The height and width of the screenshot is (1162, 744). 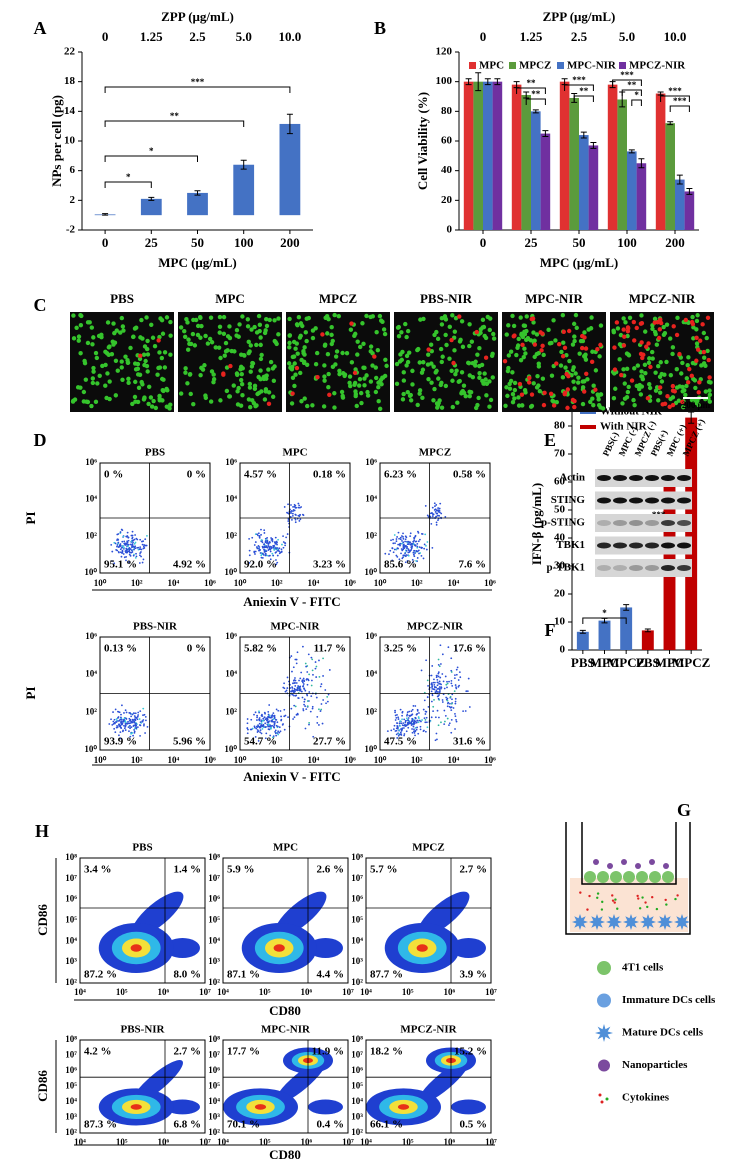 What do you see at coordinates (40, 28) in the screenshot?
I see `panel-letter: A` at bounding box center [40, 28].